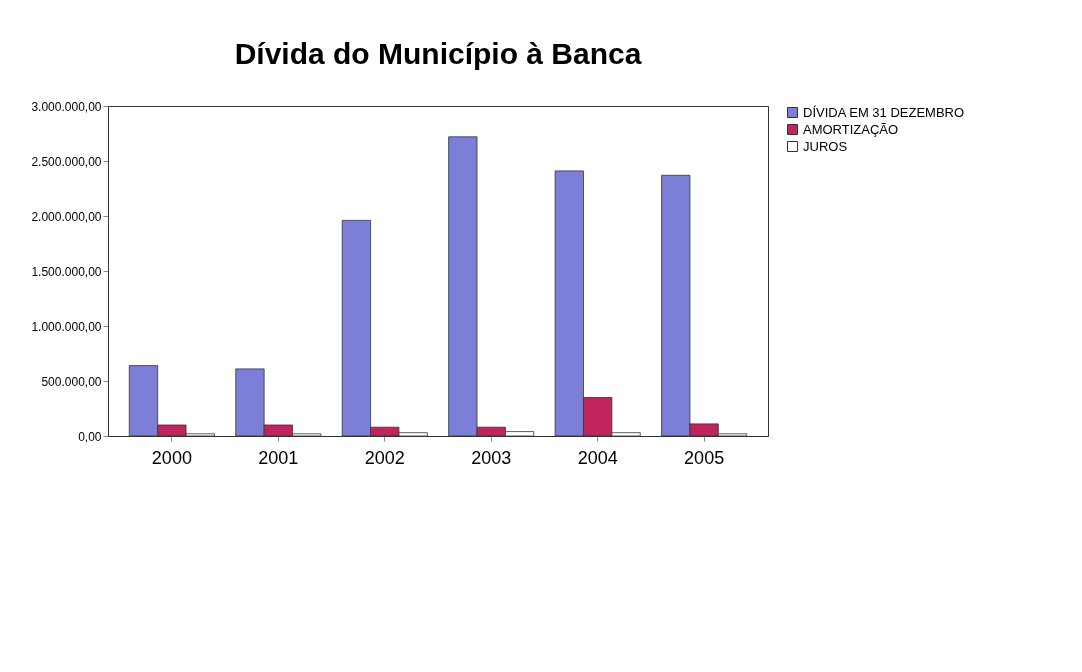 This screenshot has height=672, width=1082. I want to click on x-tick-label: 2004, so click(597, 457).